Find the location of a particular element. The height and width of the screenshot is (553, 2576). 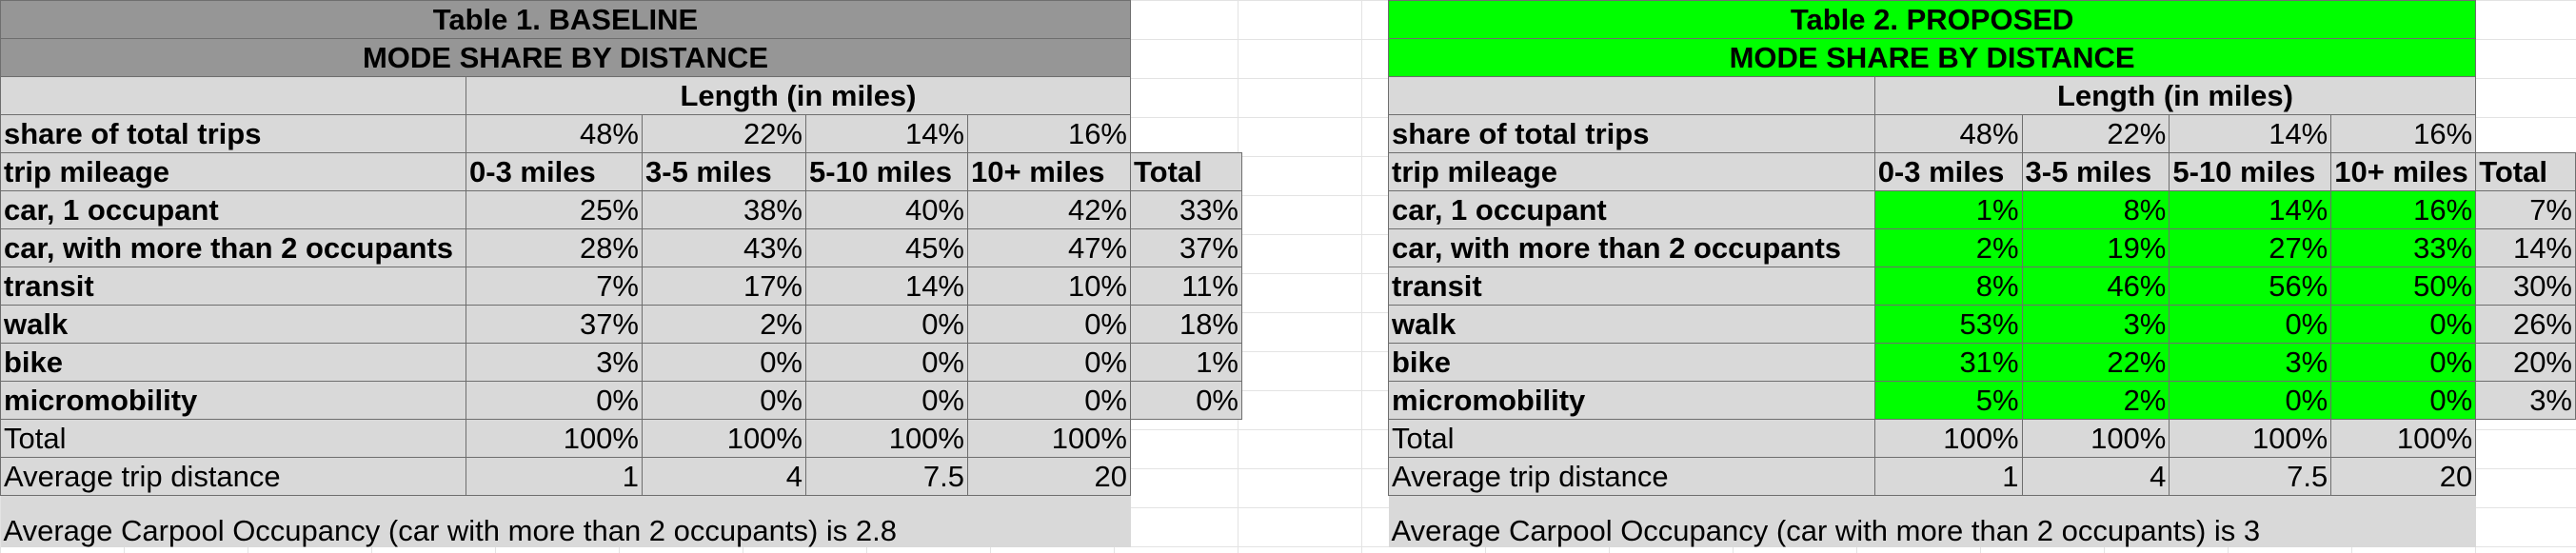

data-cell: 1% is located at coordinates (1948, 209).